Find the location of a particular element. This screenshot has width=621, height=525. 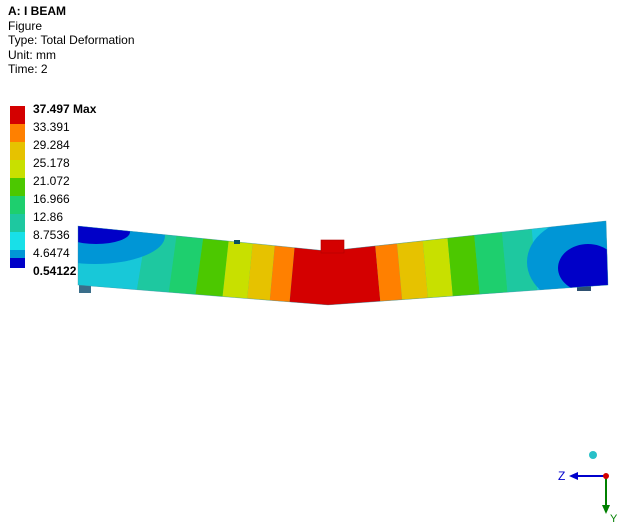

legend-label-9: 4.6474 is located at coordinates (51, 253).